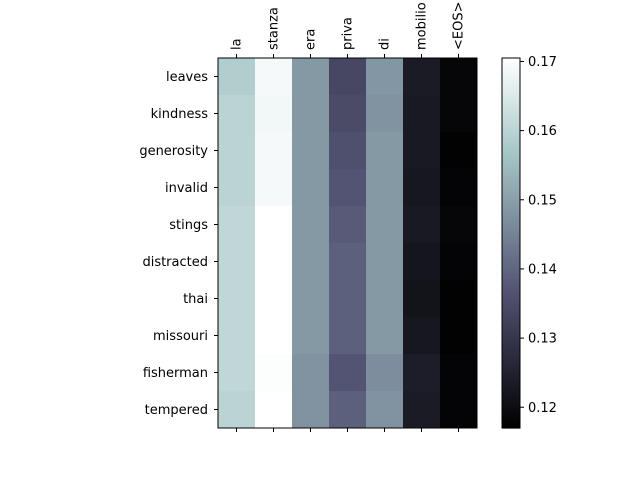 Image resolution: width=640 pixels, height=480 pixels. I want to click on colorbar-tick-label: 0.12, so click(542, 408).